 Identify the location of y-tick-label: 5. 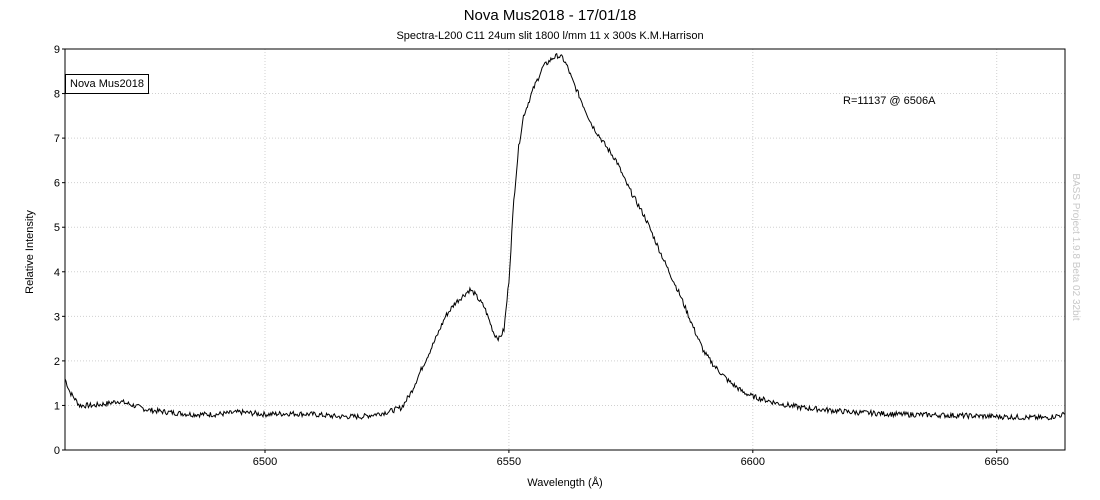
(57, 228).